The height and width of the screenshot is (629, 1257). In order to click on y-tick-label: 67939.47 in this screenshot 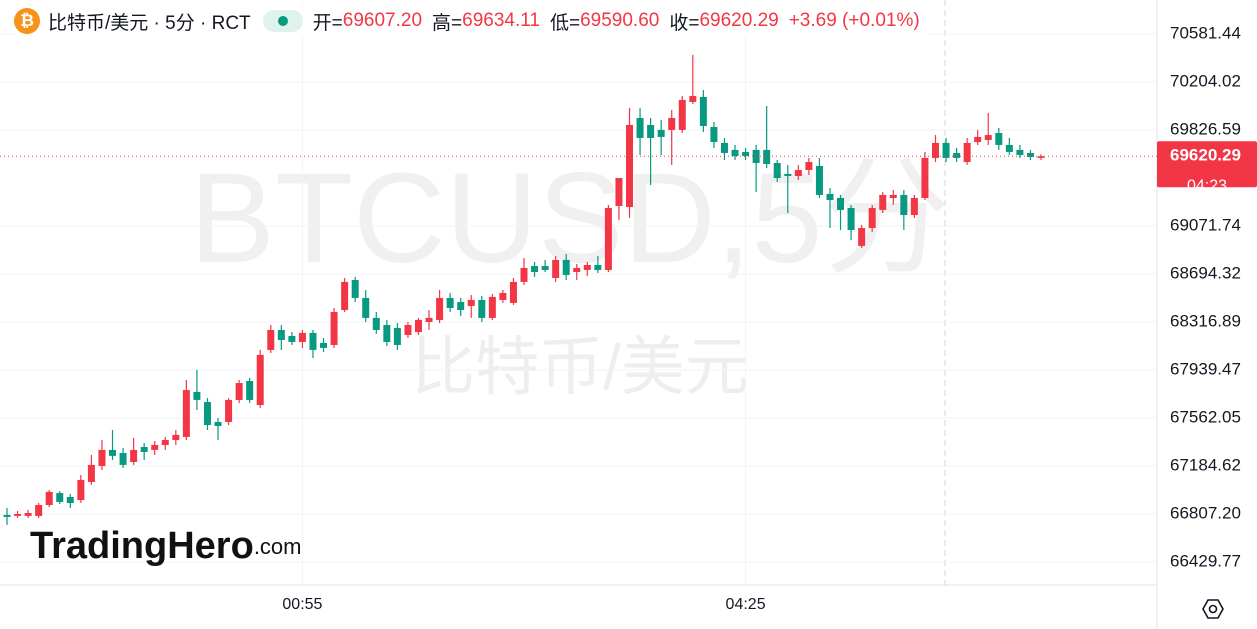, I will do `click(1205, 368)`.